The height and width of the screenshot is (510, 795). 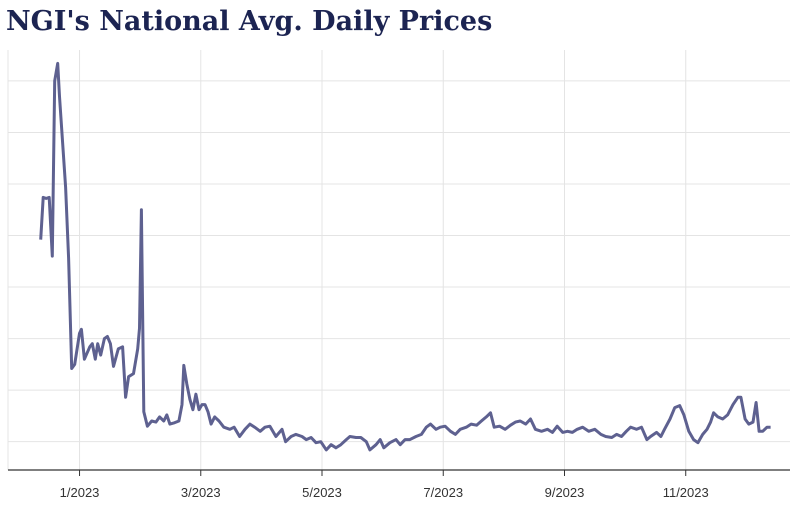 What do you see at coordinates (201, 492) in the screenshot?
I see `x-tick-label: 3/2023` at bounding box center [201, 492].